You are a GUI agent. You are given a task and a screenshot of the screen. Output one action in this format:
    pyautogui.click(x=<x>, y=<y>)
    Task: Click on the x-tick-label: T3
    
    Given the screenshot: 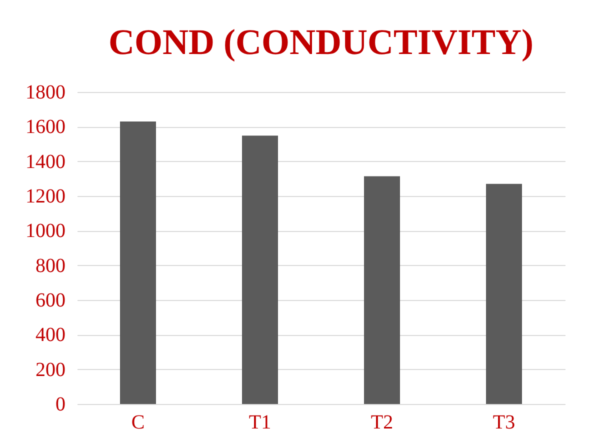 What is the action you would take?
    pyautogui.click(x=504, y=423)
    